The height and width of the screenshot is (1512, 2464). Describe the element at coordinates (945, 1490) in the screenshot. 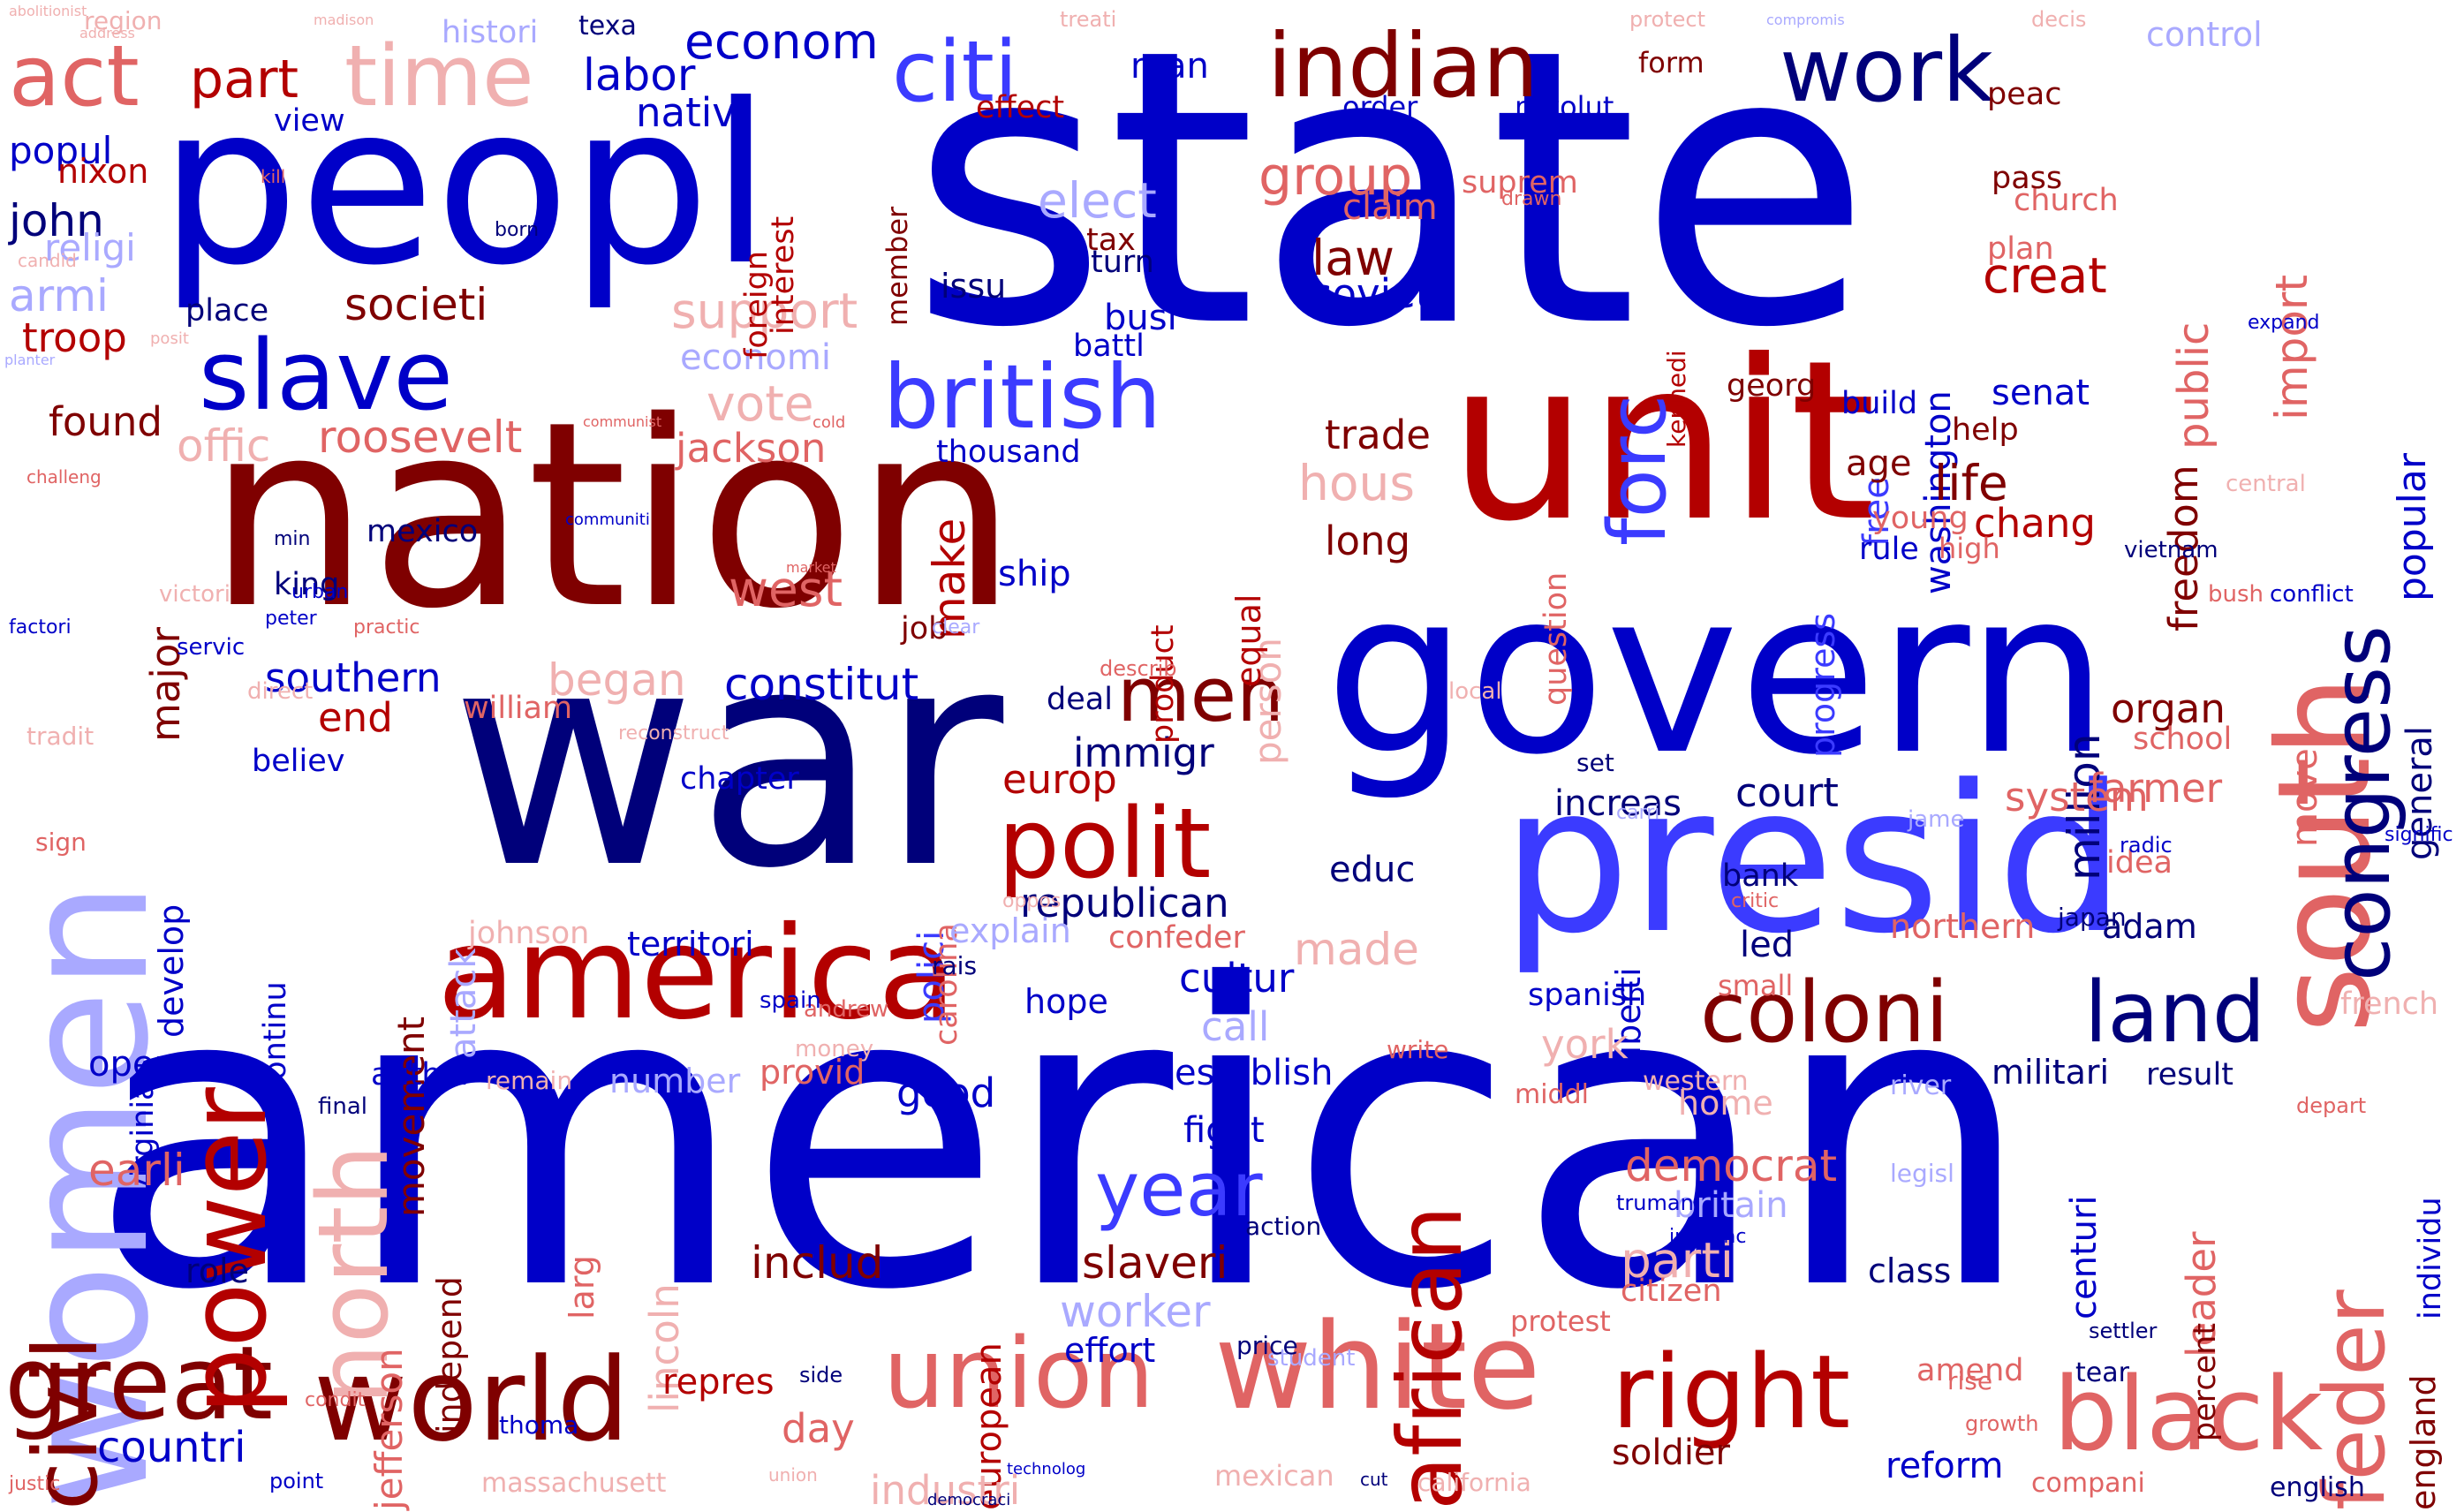

I see `word-industri: industri` at that location.